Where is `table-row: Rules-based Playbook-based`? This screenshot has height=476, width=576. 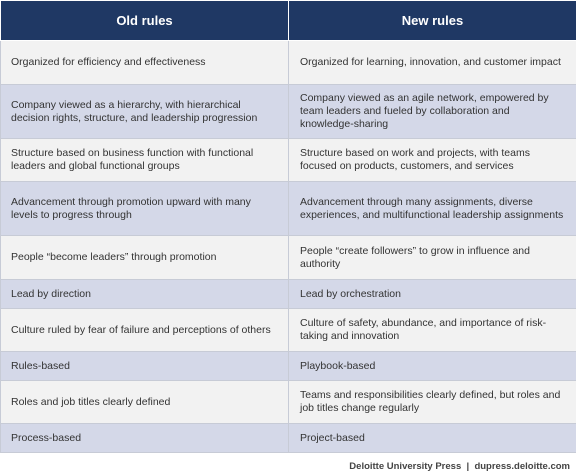
table-row: Rules-based Playbook-based is located at coordinates (288, 366).